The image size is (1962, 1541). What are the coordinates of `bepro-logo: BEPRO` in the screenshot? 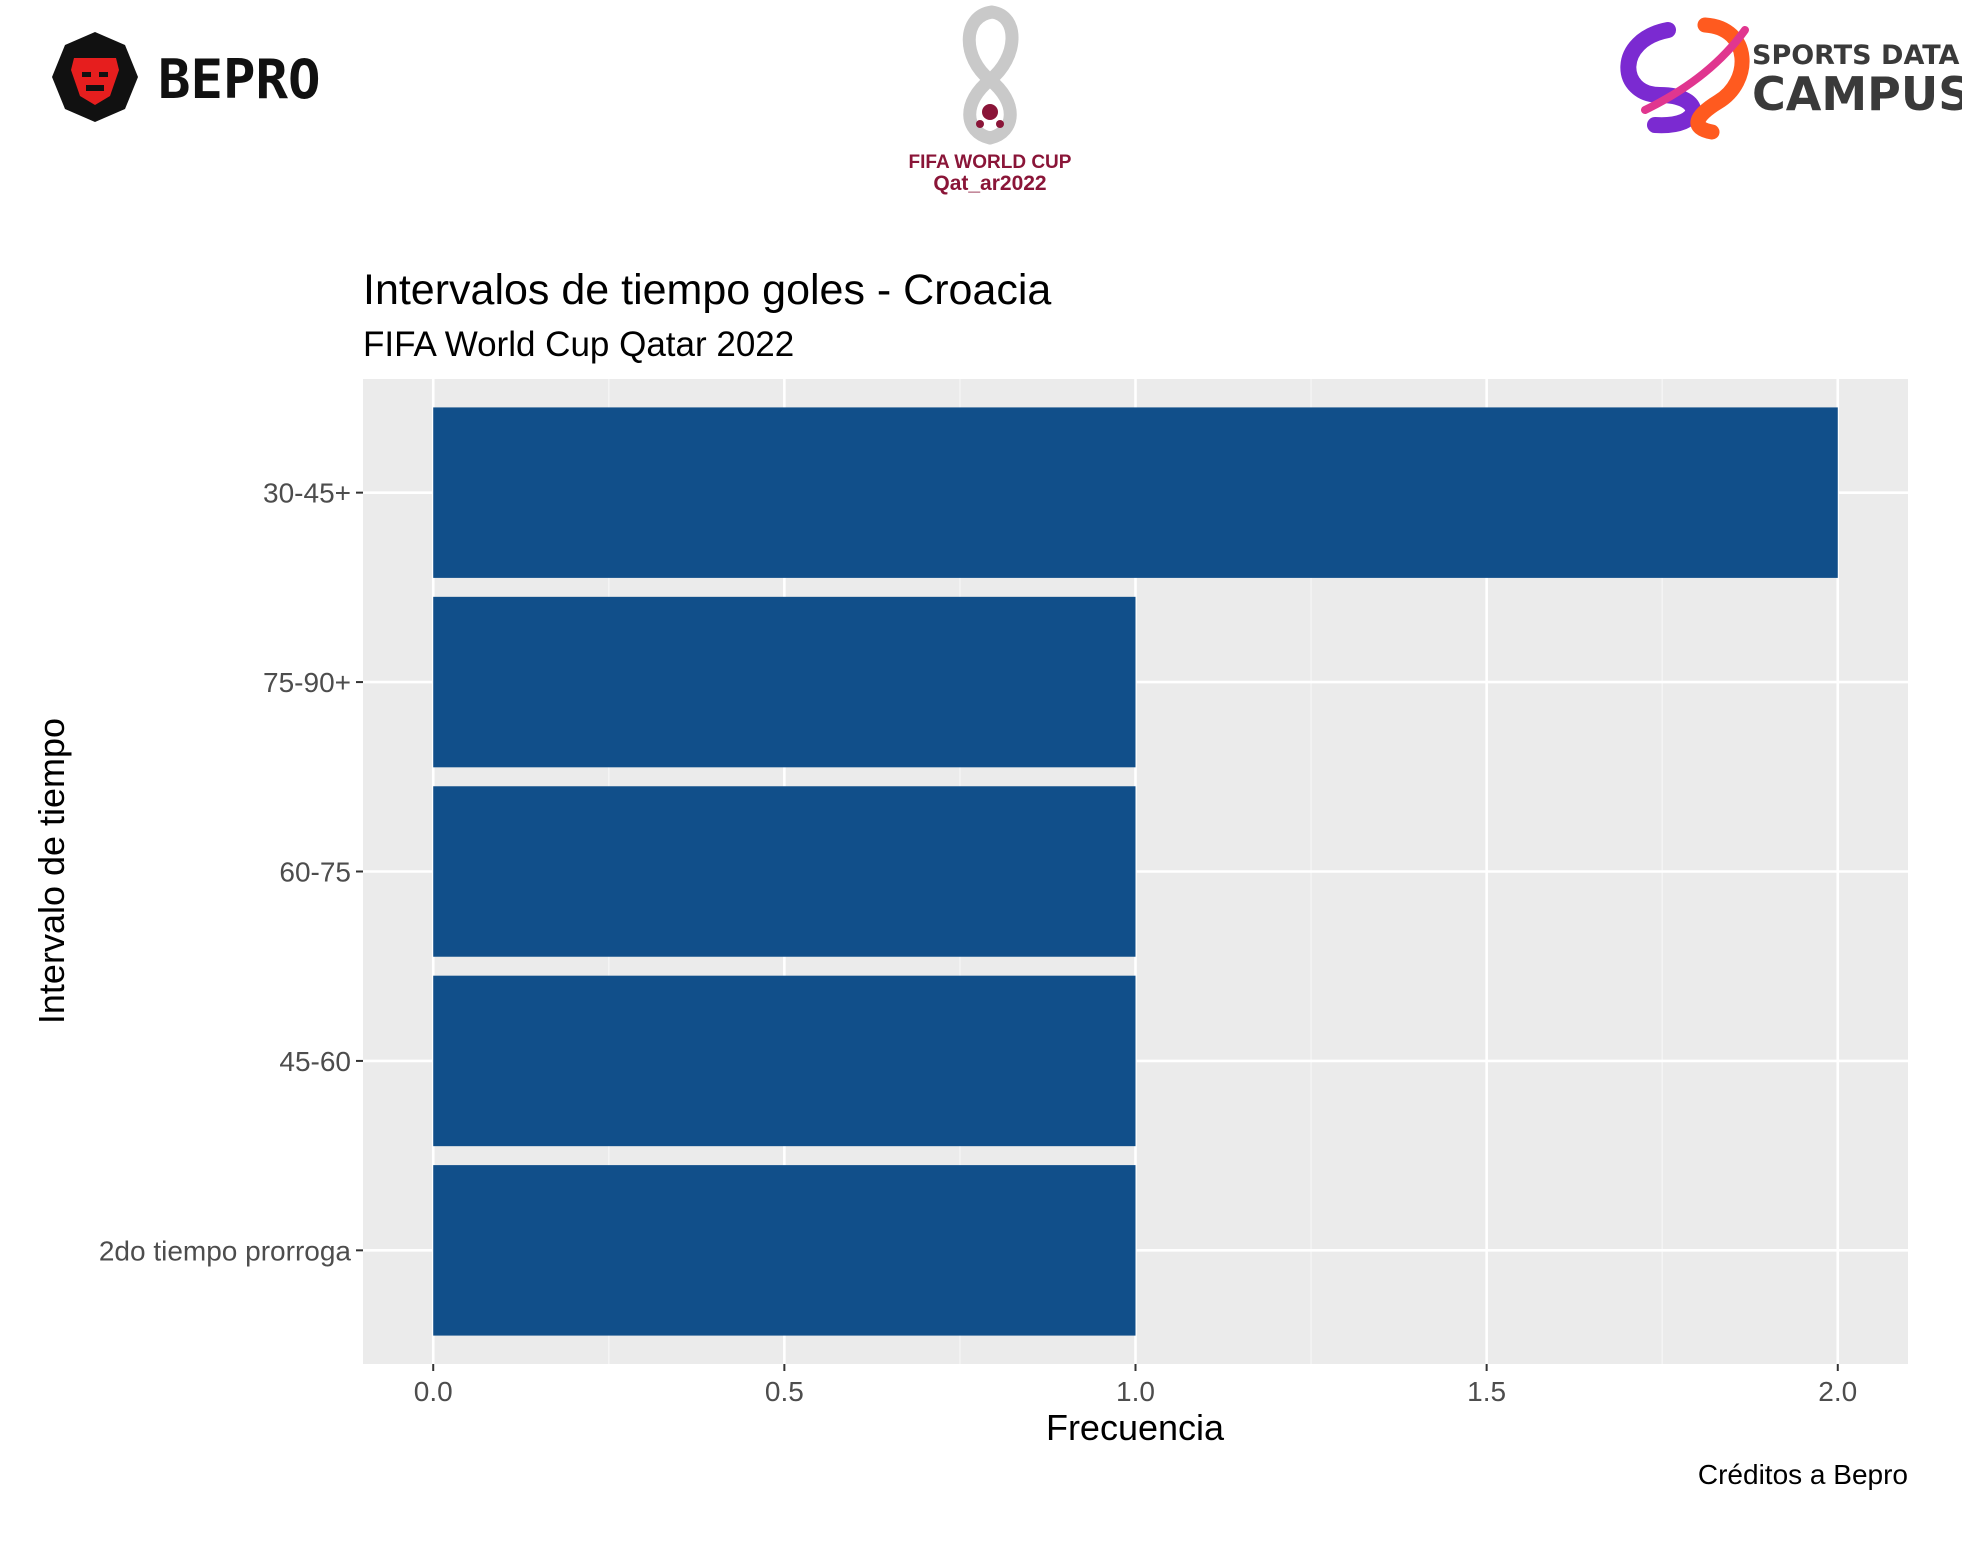 It's located at (186, 77).